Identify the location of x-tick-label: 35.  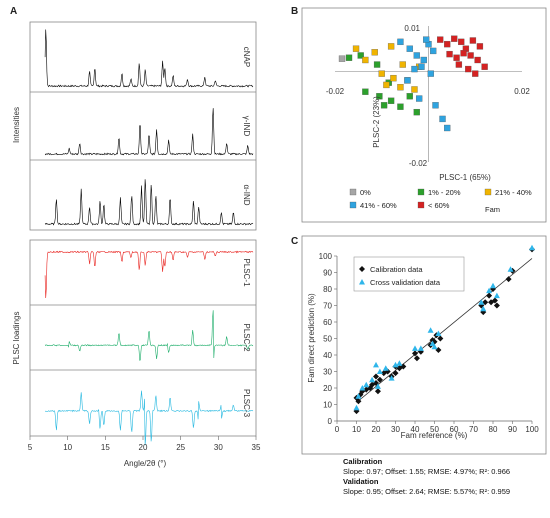
(256, 447).